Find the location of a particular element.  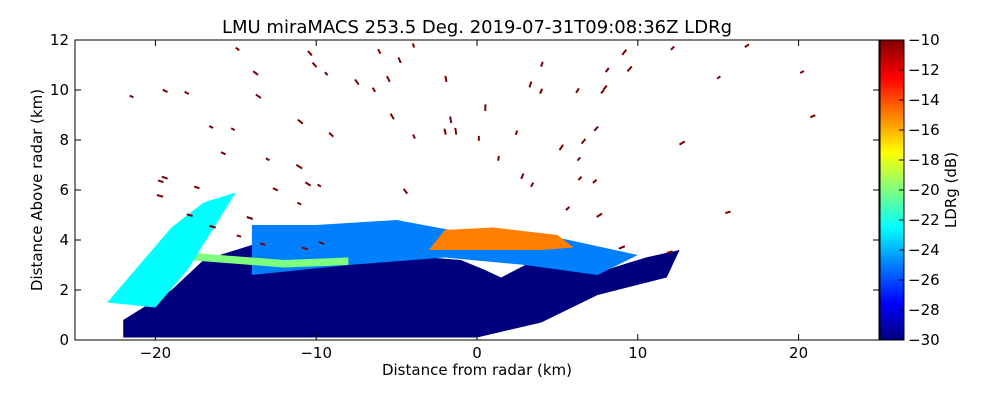

x-tick-label: 10 is located at coordinates (637, 353).